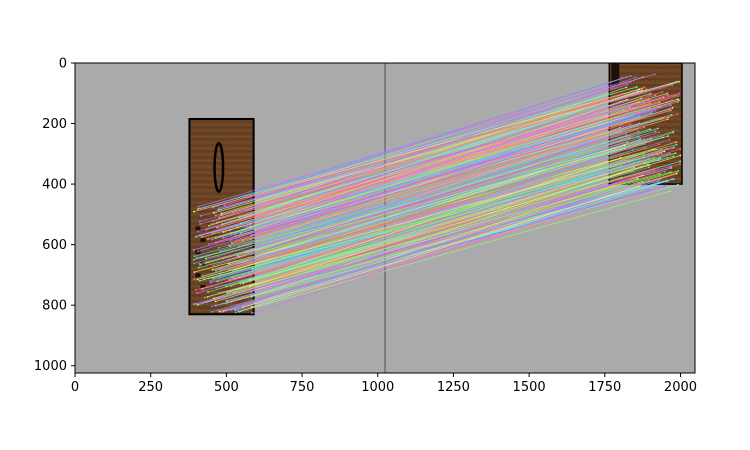 The width and height of the screenshot is (750, 450). Describe the element at coordinates (377, 387) in the screenshot. I see `x-tick-label: 1000` at that location.